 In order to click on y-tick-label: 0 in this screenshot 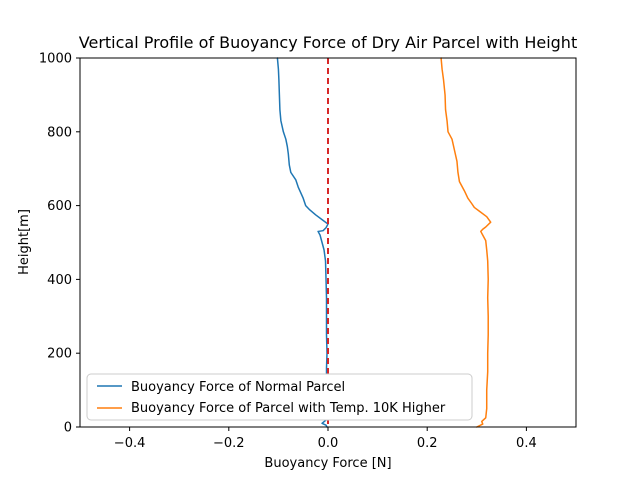, I will do `click(68, 428)`.